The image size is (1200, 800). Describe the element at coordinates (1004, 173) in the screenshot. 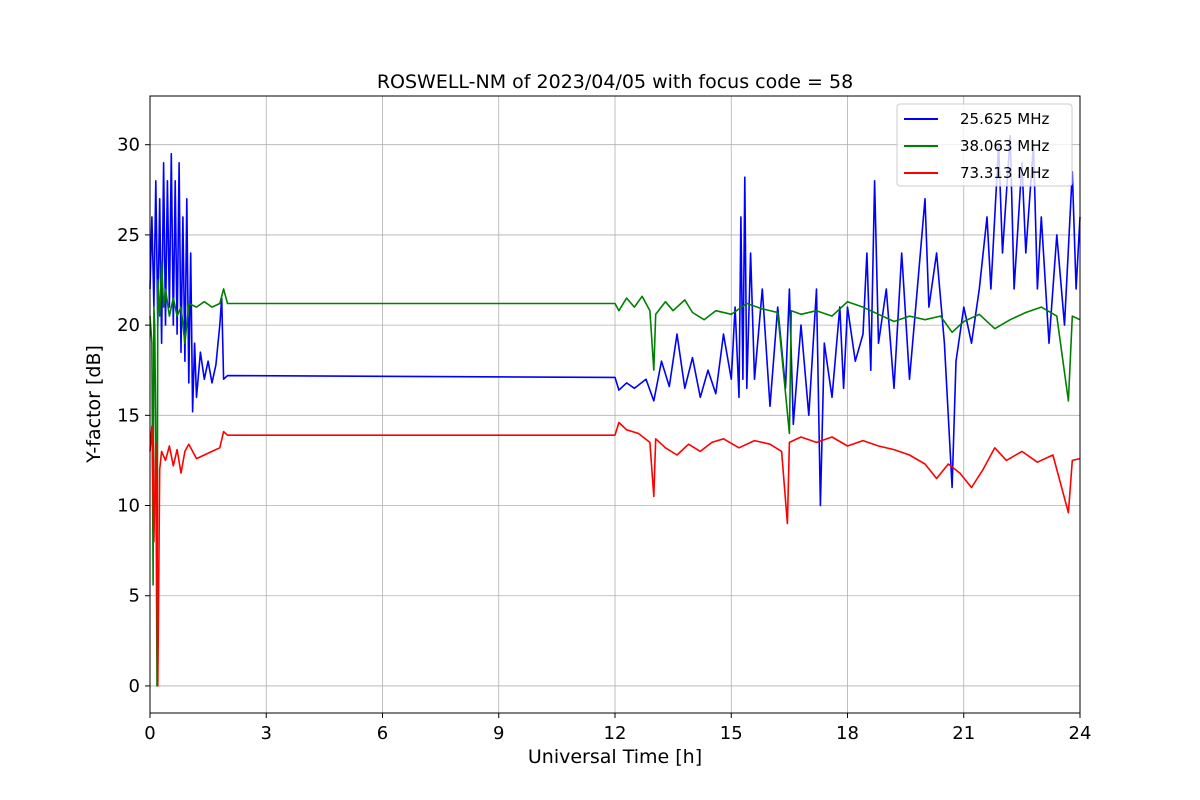

I see `legend-label: 73.313 MHz` at that location.